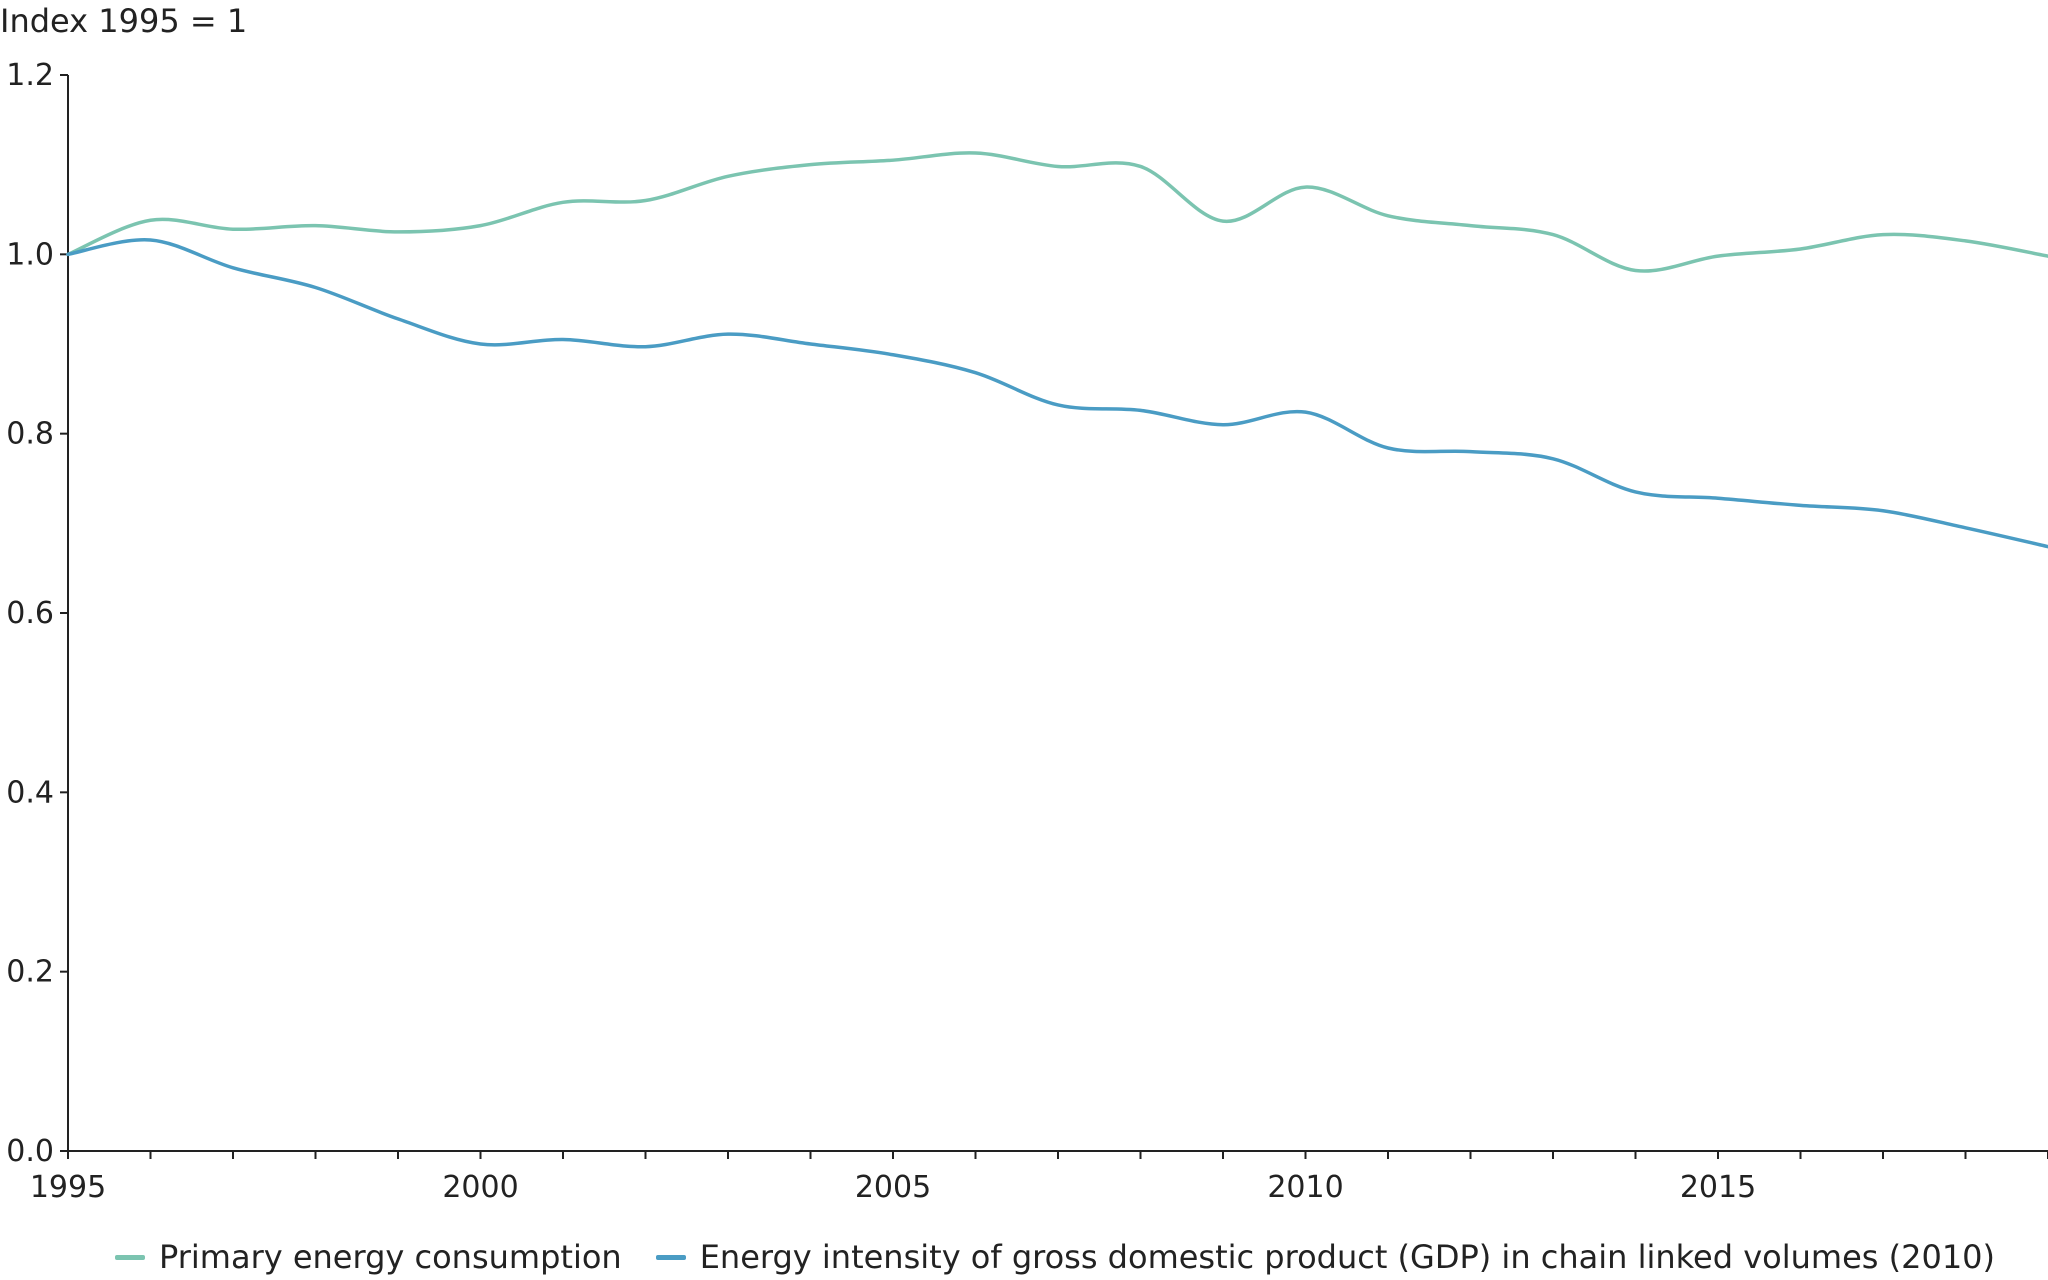 Image resolution: width=2048 pixels, height=1280 pixels. I want to click on x-tick-label: 2015, so click(1718, 1187).